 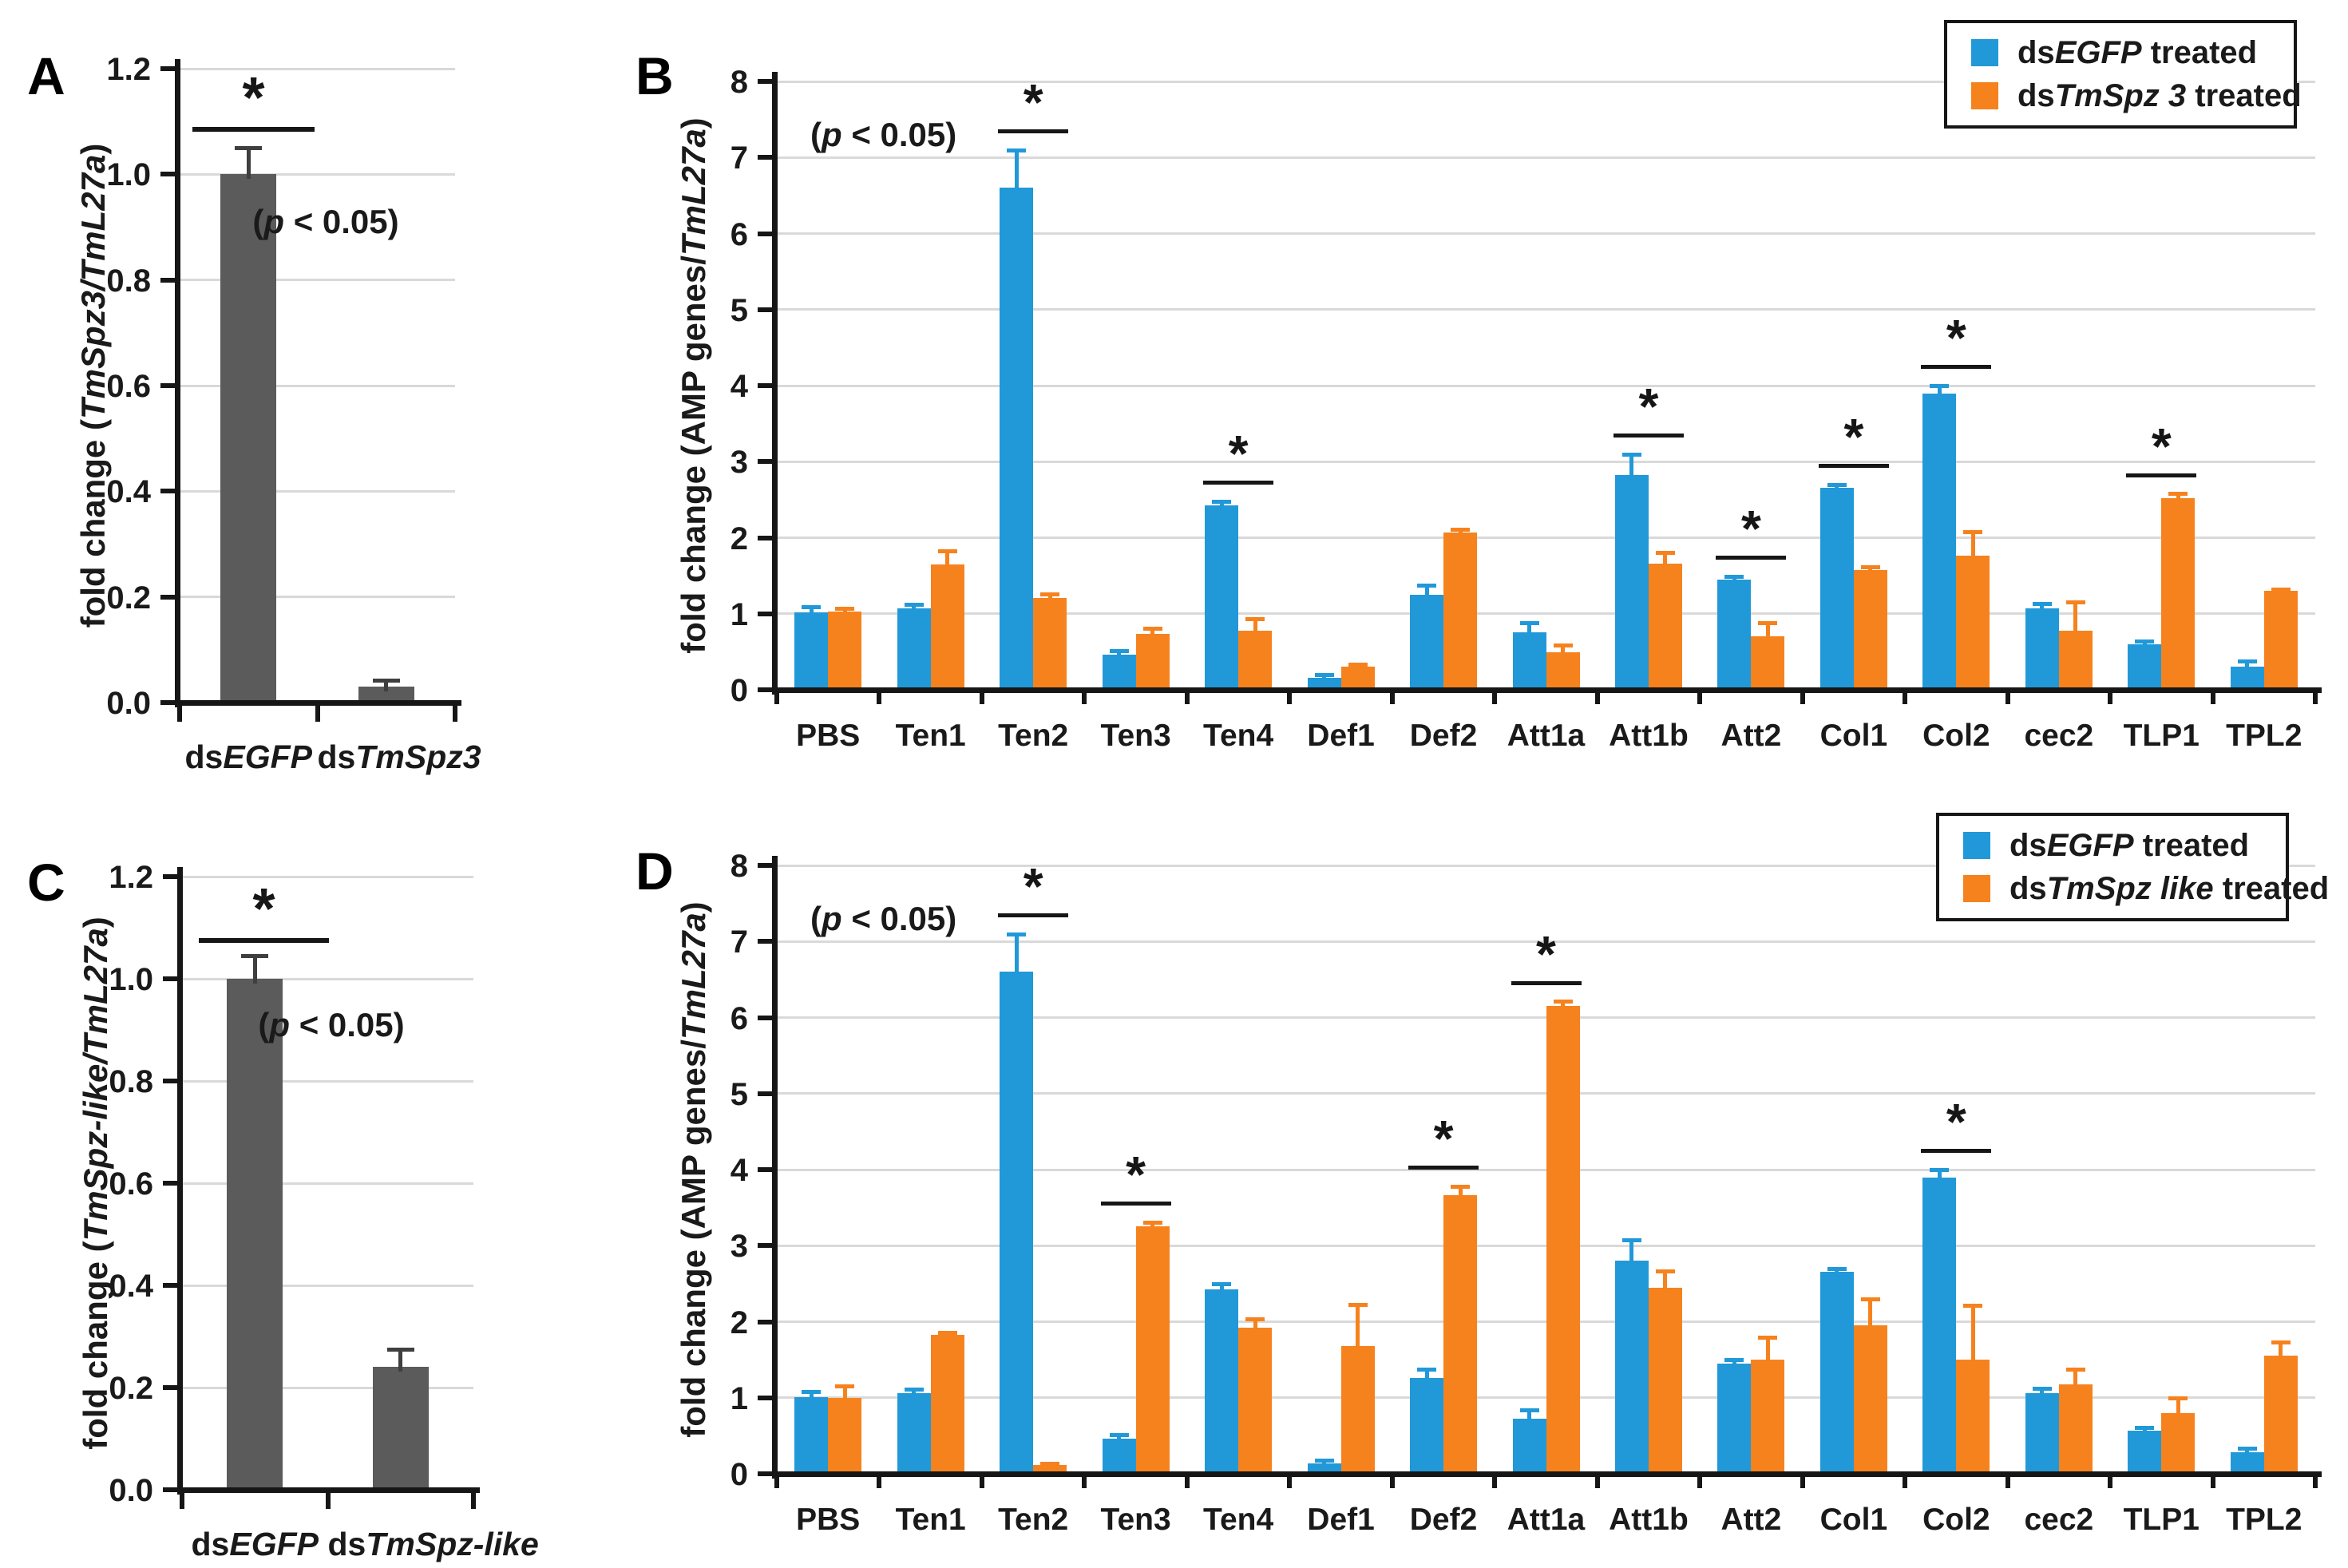 I want to click on bar-d-Col2-s1, so click(x=1973, y=1417).